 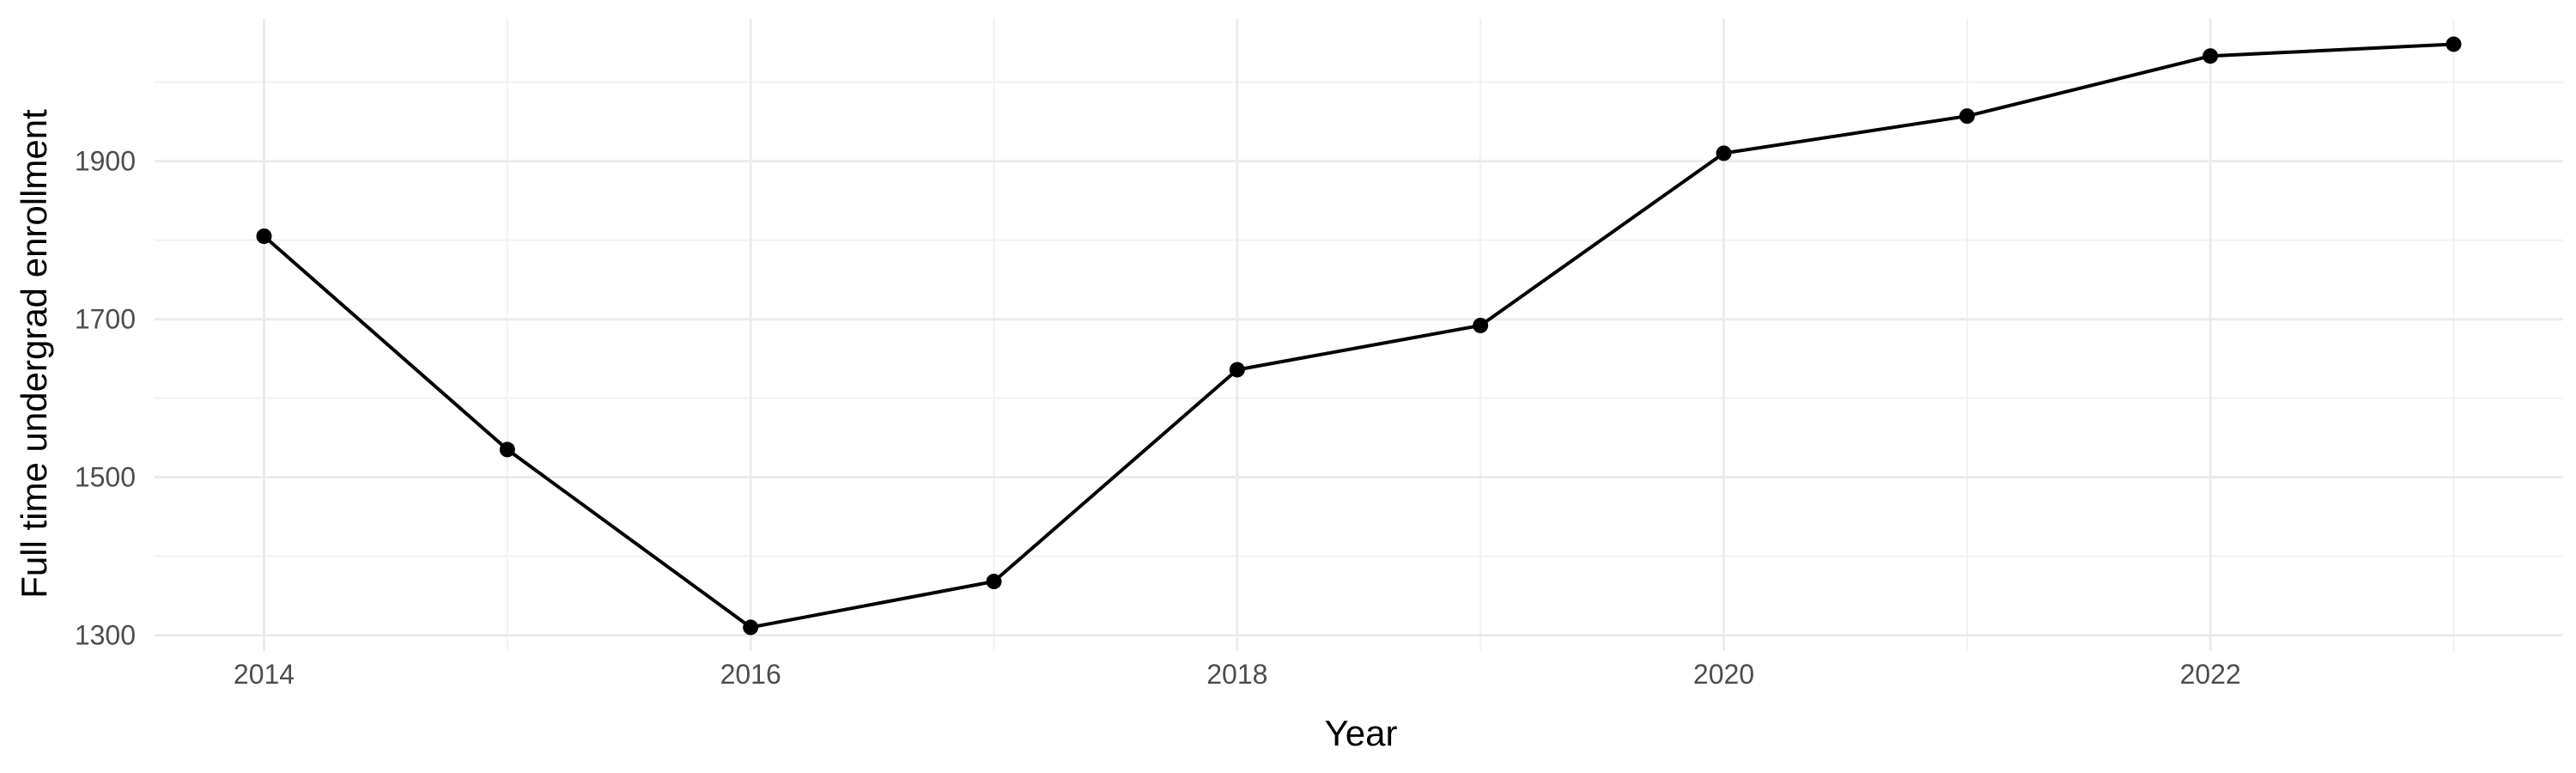 What do you see at coordinates (106, 161) in the screenshot?
I see `y-tick-label: 1900` at bounding box center [106, 161].